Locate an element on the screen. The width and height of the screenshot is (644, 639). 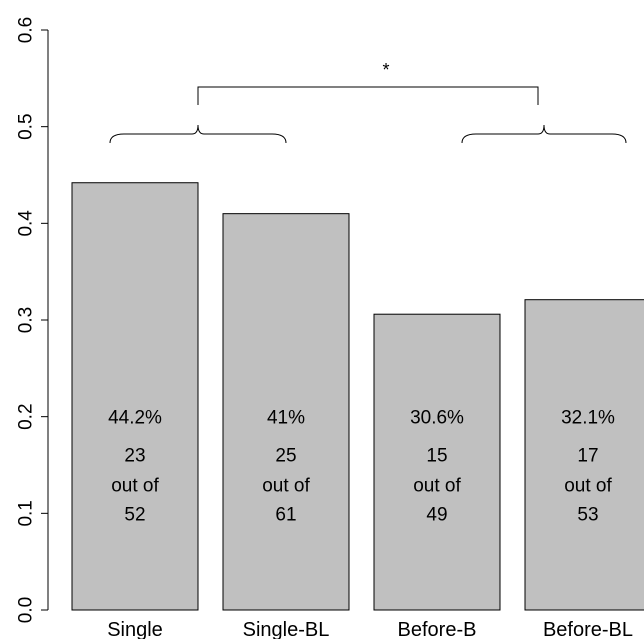
y-tick-label: 0.0 is located at coordinates (26, 610).